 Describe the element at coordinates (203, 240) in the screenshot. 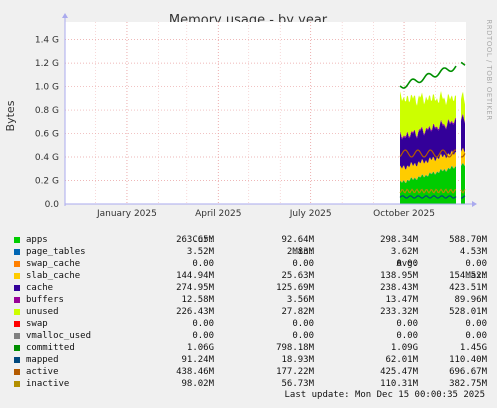

I see `legend-header-cur: Cur:` at that location.